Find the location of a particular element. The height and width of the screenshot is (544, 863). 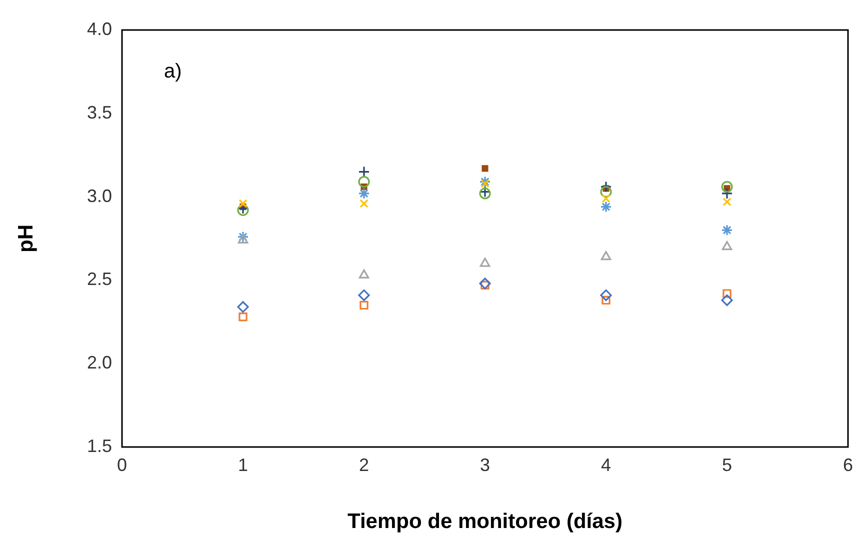

x-tick-label: 0 is located at coordinates (122, 464).